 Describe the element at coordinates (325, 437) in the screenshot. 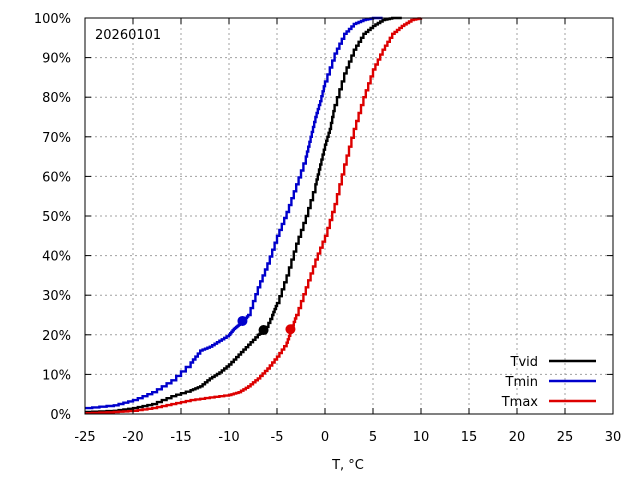

I see `x-tick-label: 0` at that location.